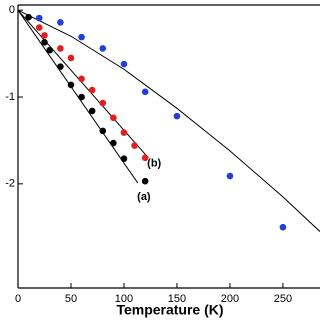 This screenshot has height=320, width=320. What do you see at coordinates (177, 299) in the screenshot?
I see `x-tick-label: 150` at bounding box center [177, 299].